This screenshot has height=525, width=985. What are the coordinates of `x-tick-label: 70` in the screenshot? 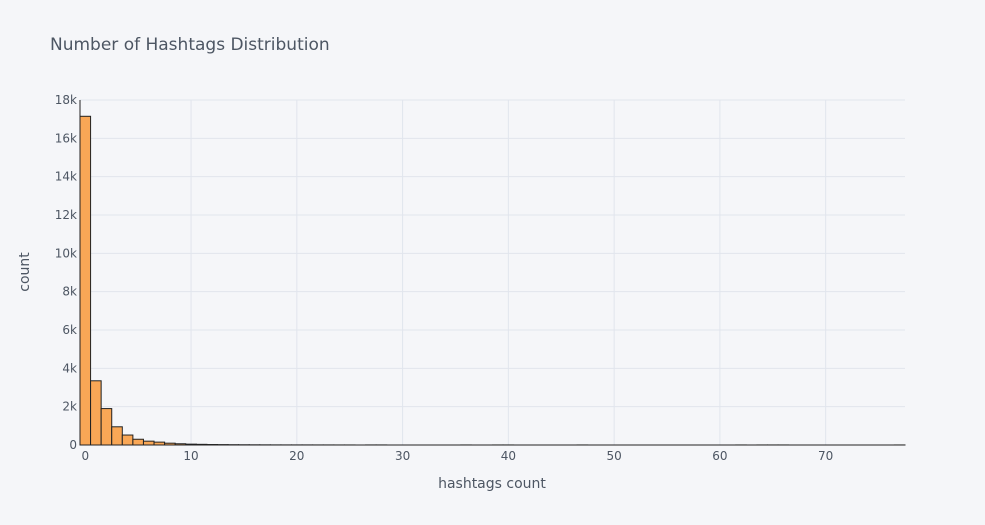 It's located at (825, 456).